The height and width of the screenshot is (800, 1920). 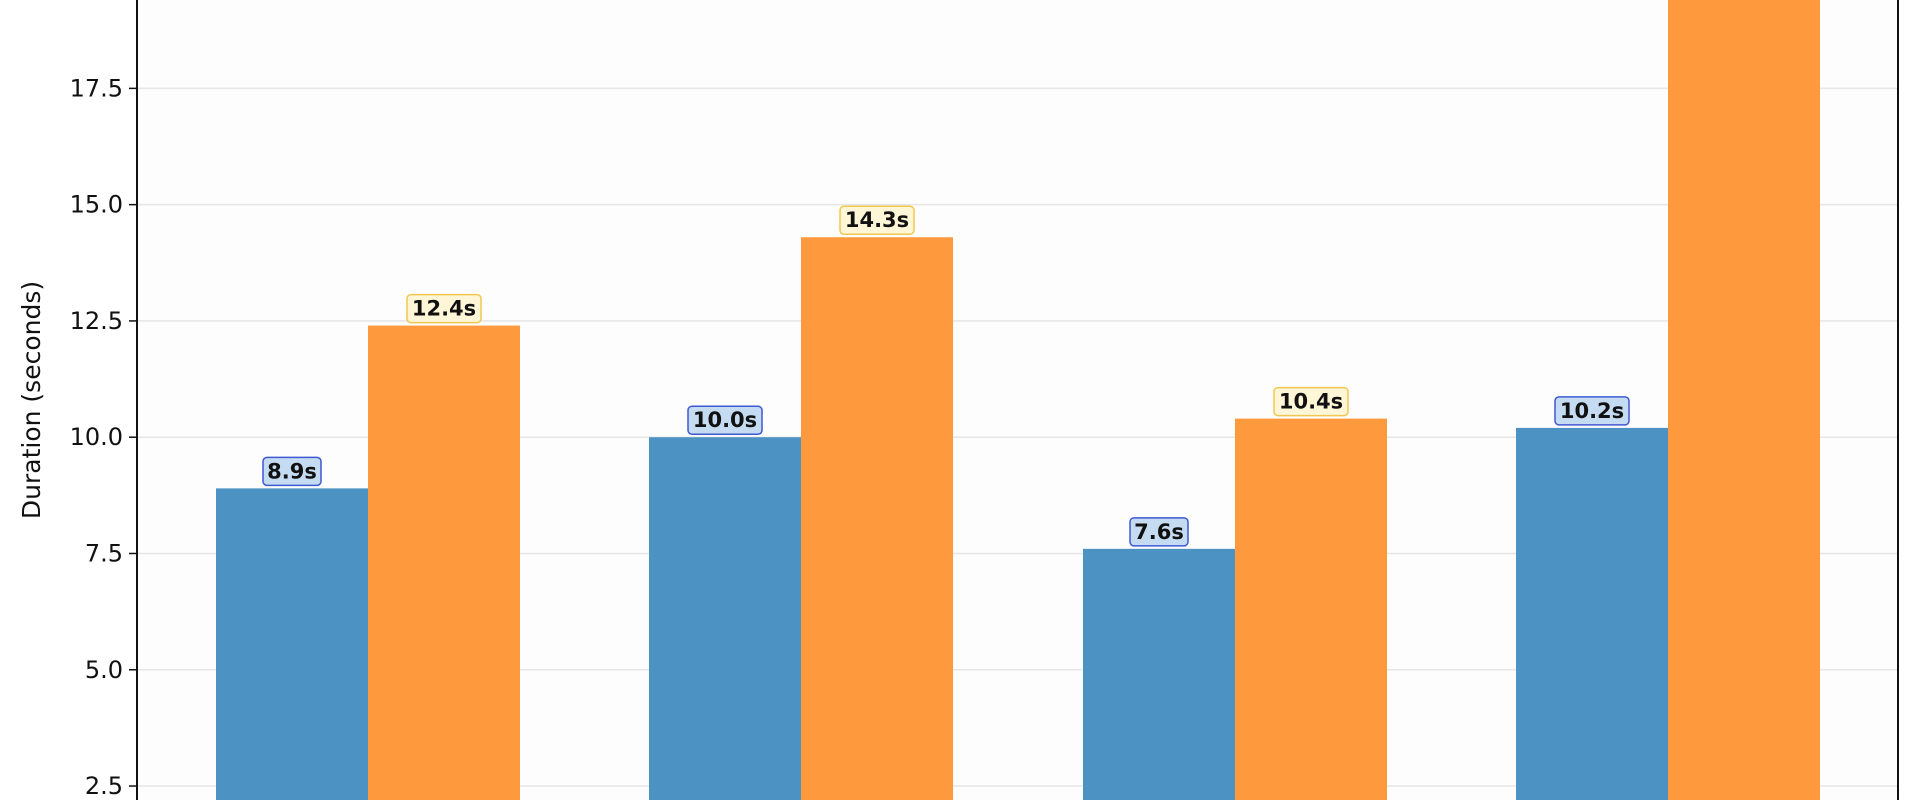 I want to click on y-tick-label: 10.0, so click(x=96, y=437).